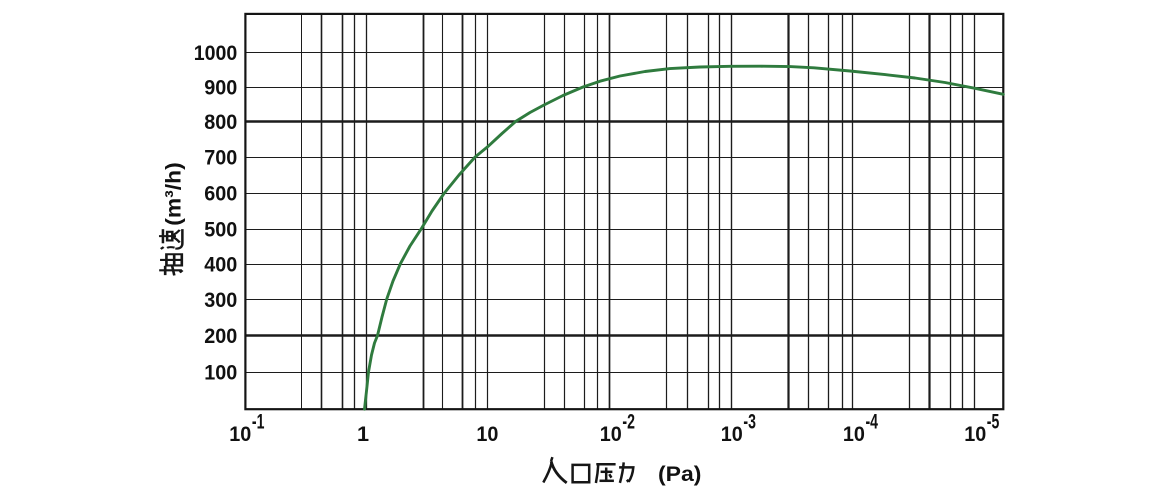 The height and width of the screenshot is (500, 1160). Describe the element at coordinates (628, 421) in the screenshot. I see `svg-text: -2` at that location.